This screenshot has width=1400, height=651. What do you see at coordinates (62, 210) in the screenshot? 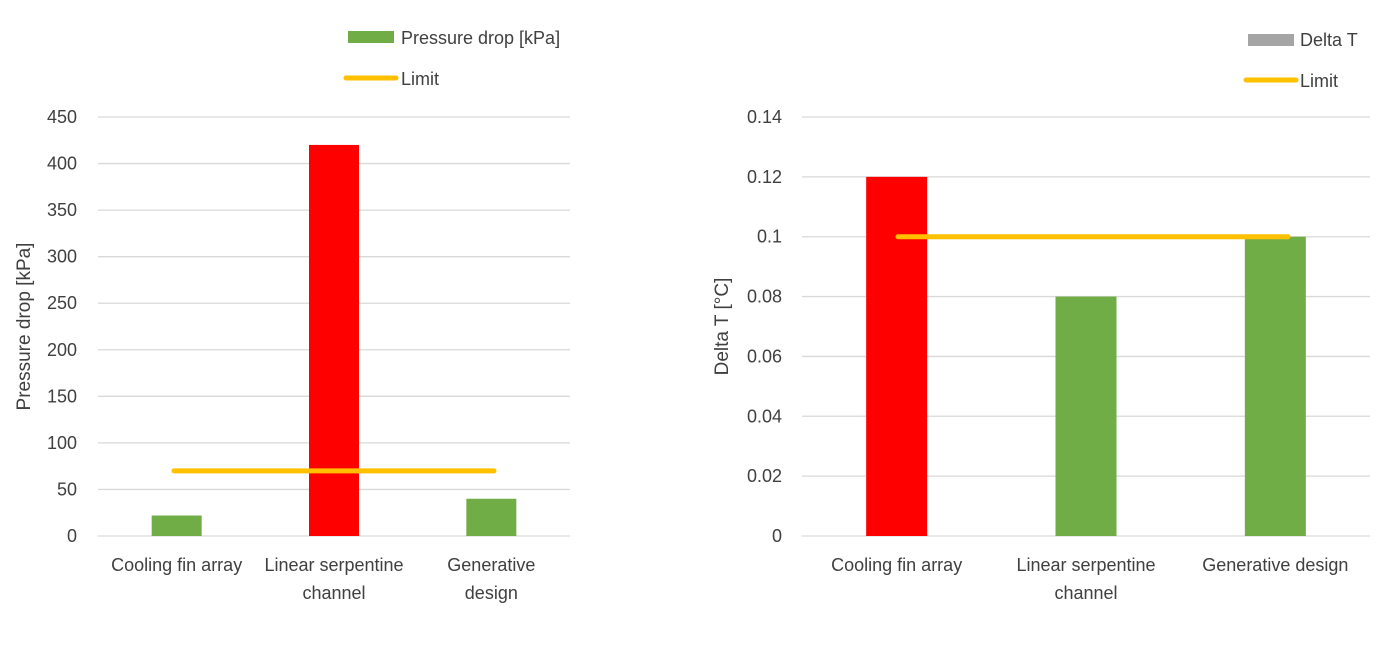
I see `y-tick-label: 350` at bounding box center [62, 210].